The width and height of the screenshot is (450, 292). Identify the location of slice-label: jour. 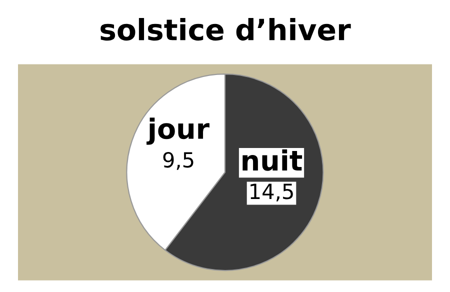
(178, 131).